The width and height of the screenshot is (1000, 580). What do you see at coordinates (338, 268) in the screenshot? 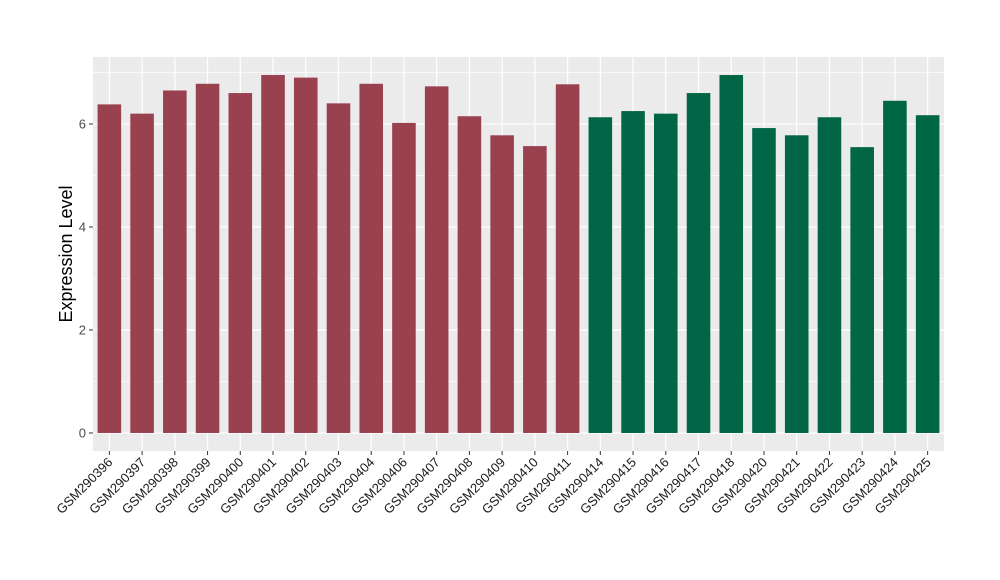
I see `bar-GSM290403` at bounding box center [338, 268].